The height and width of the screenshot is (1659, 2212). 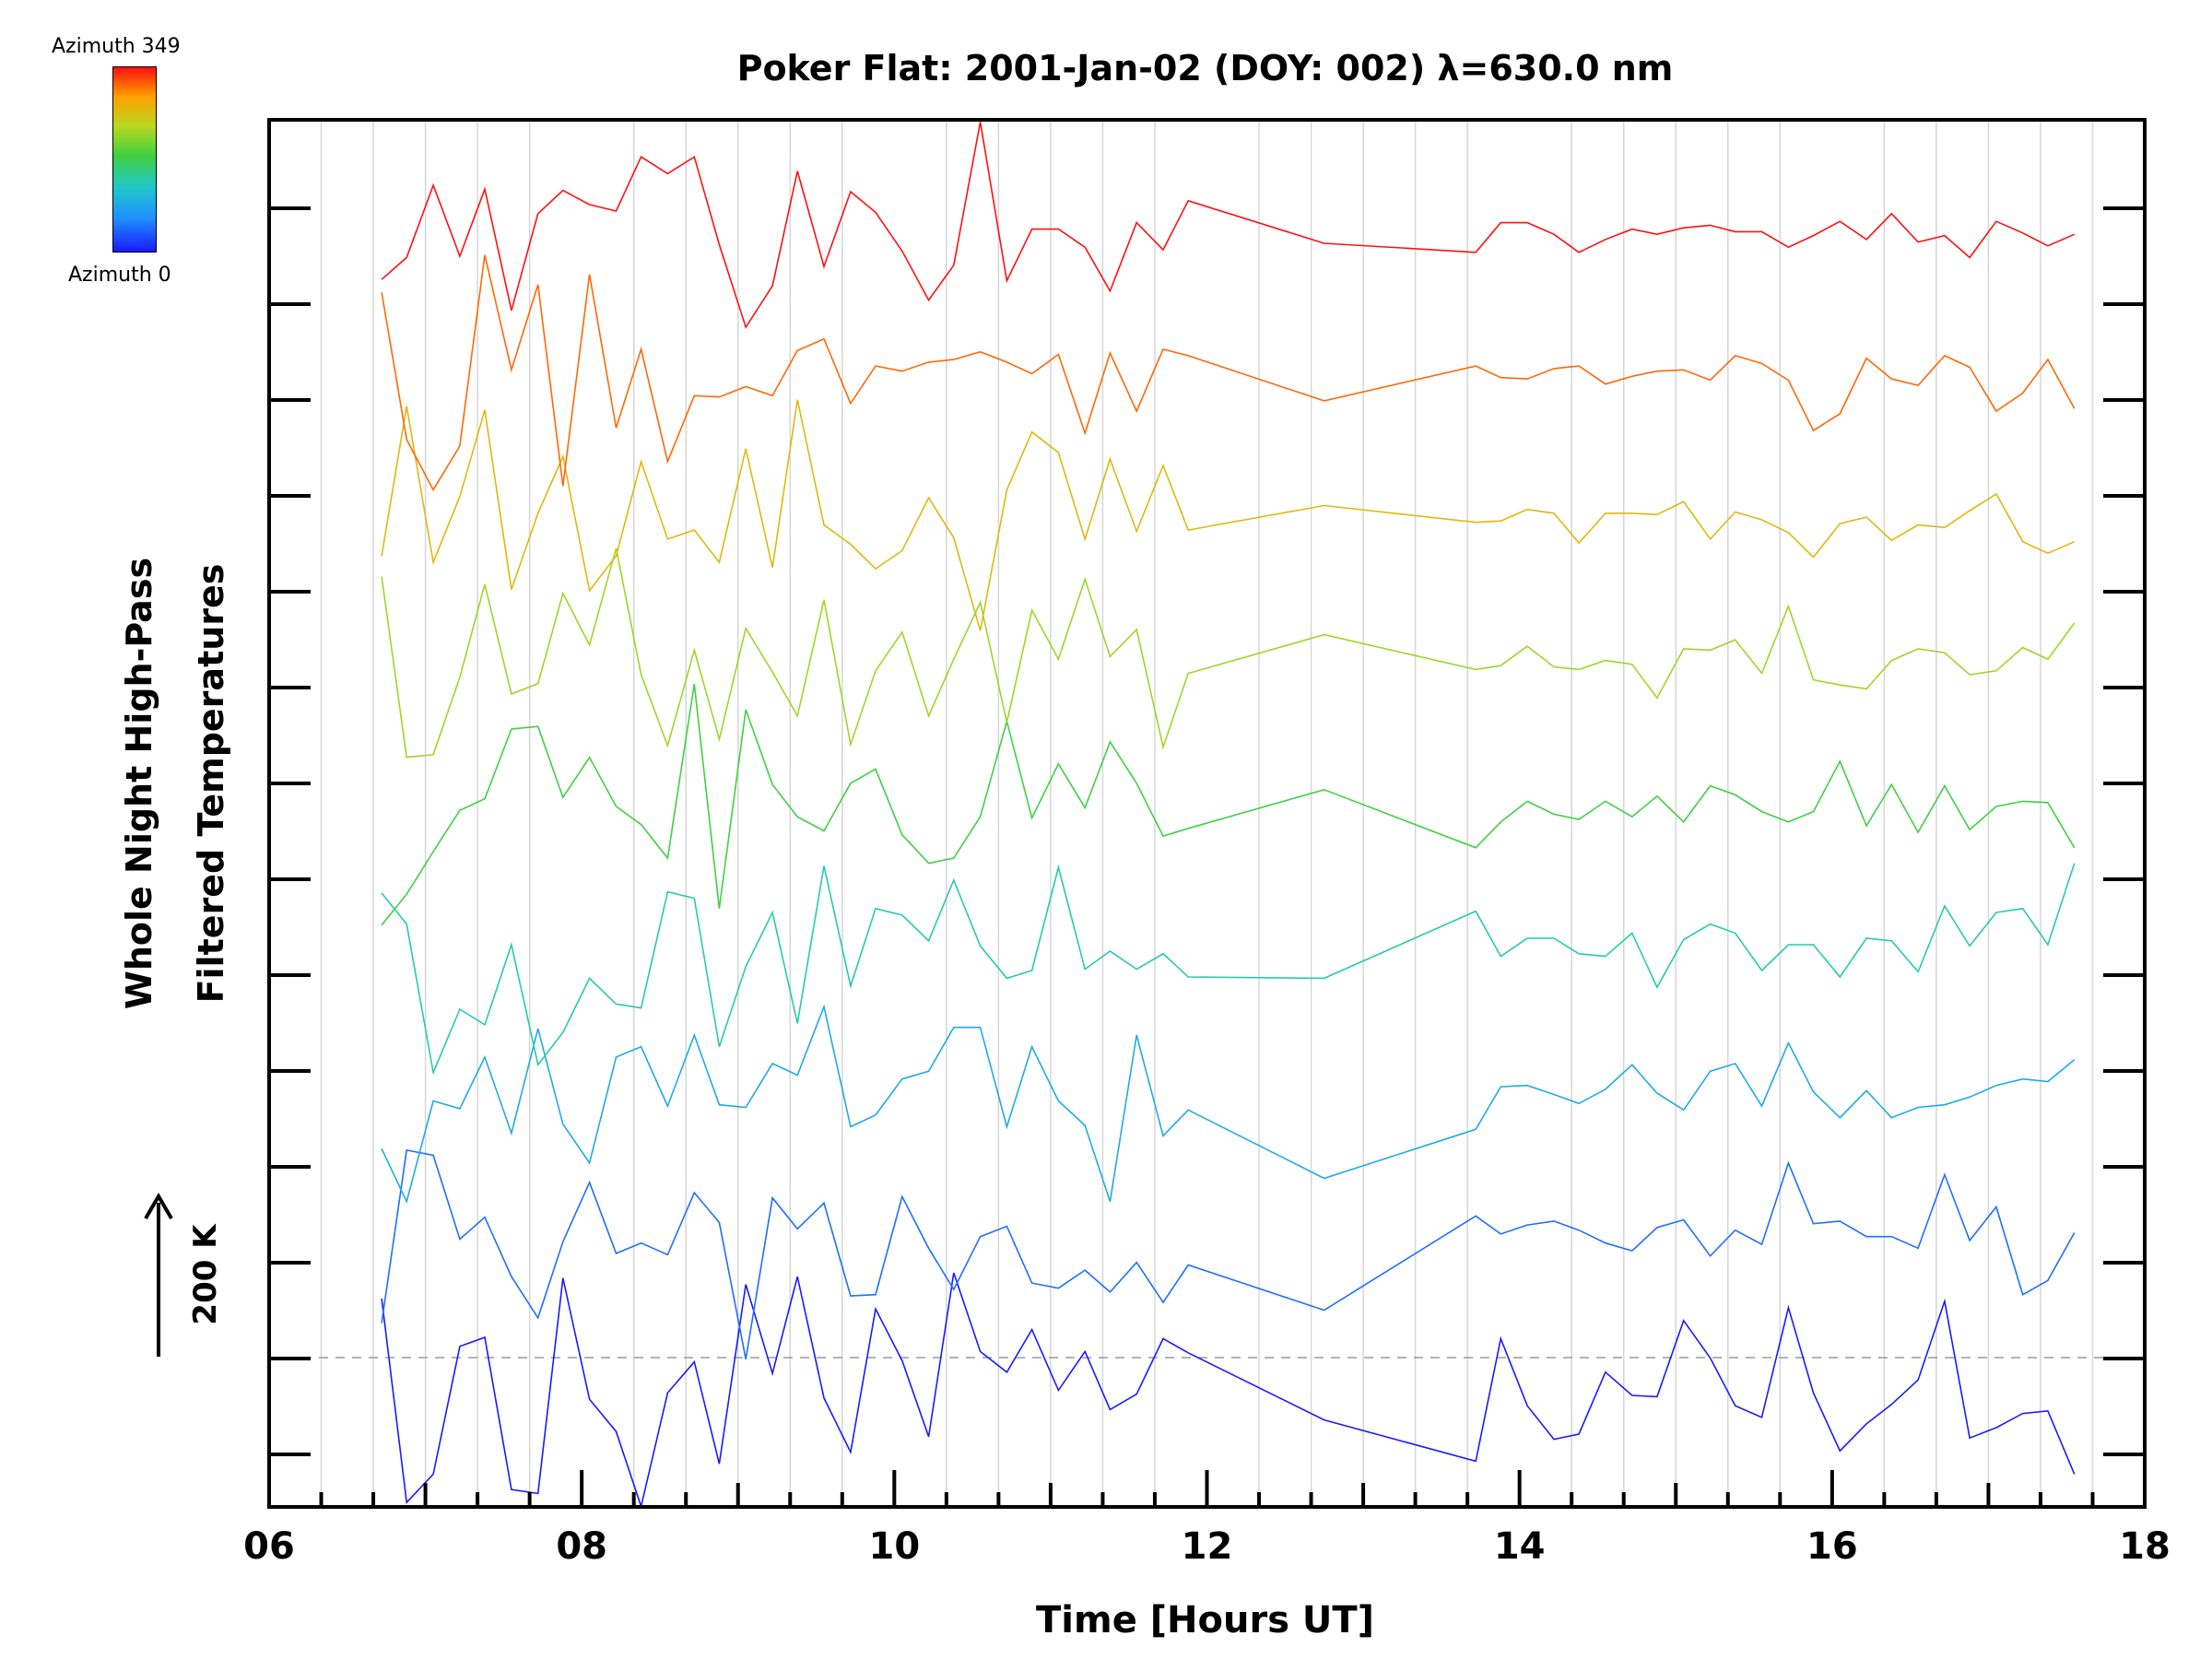 What do you see at coordinates (158, 1206) in the screenshot?
I see `scale-bar-arrowhead` at bounding box center [158, 1206].